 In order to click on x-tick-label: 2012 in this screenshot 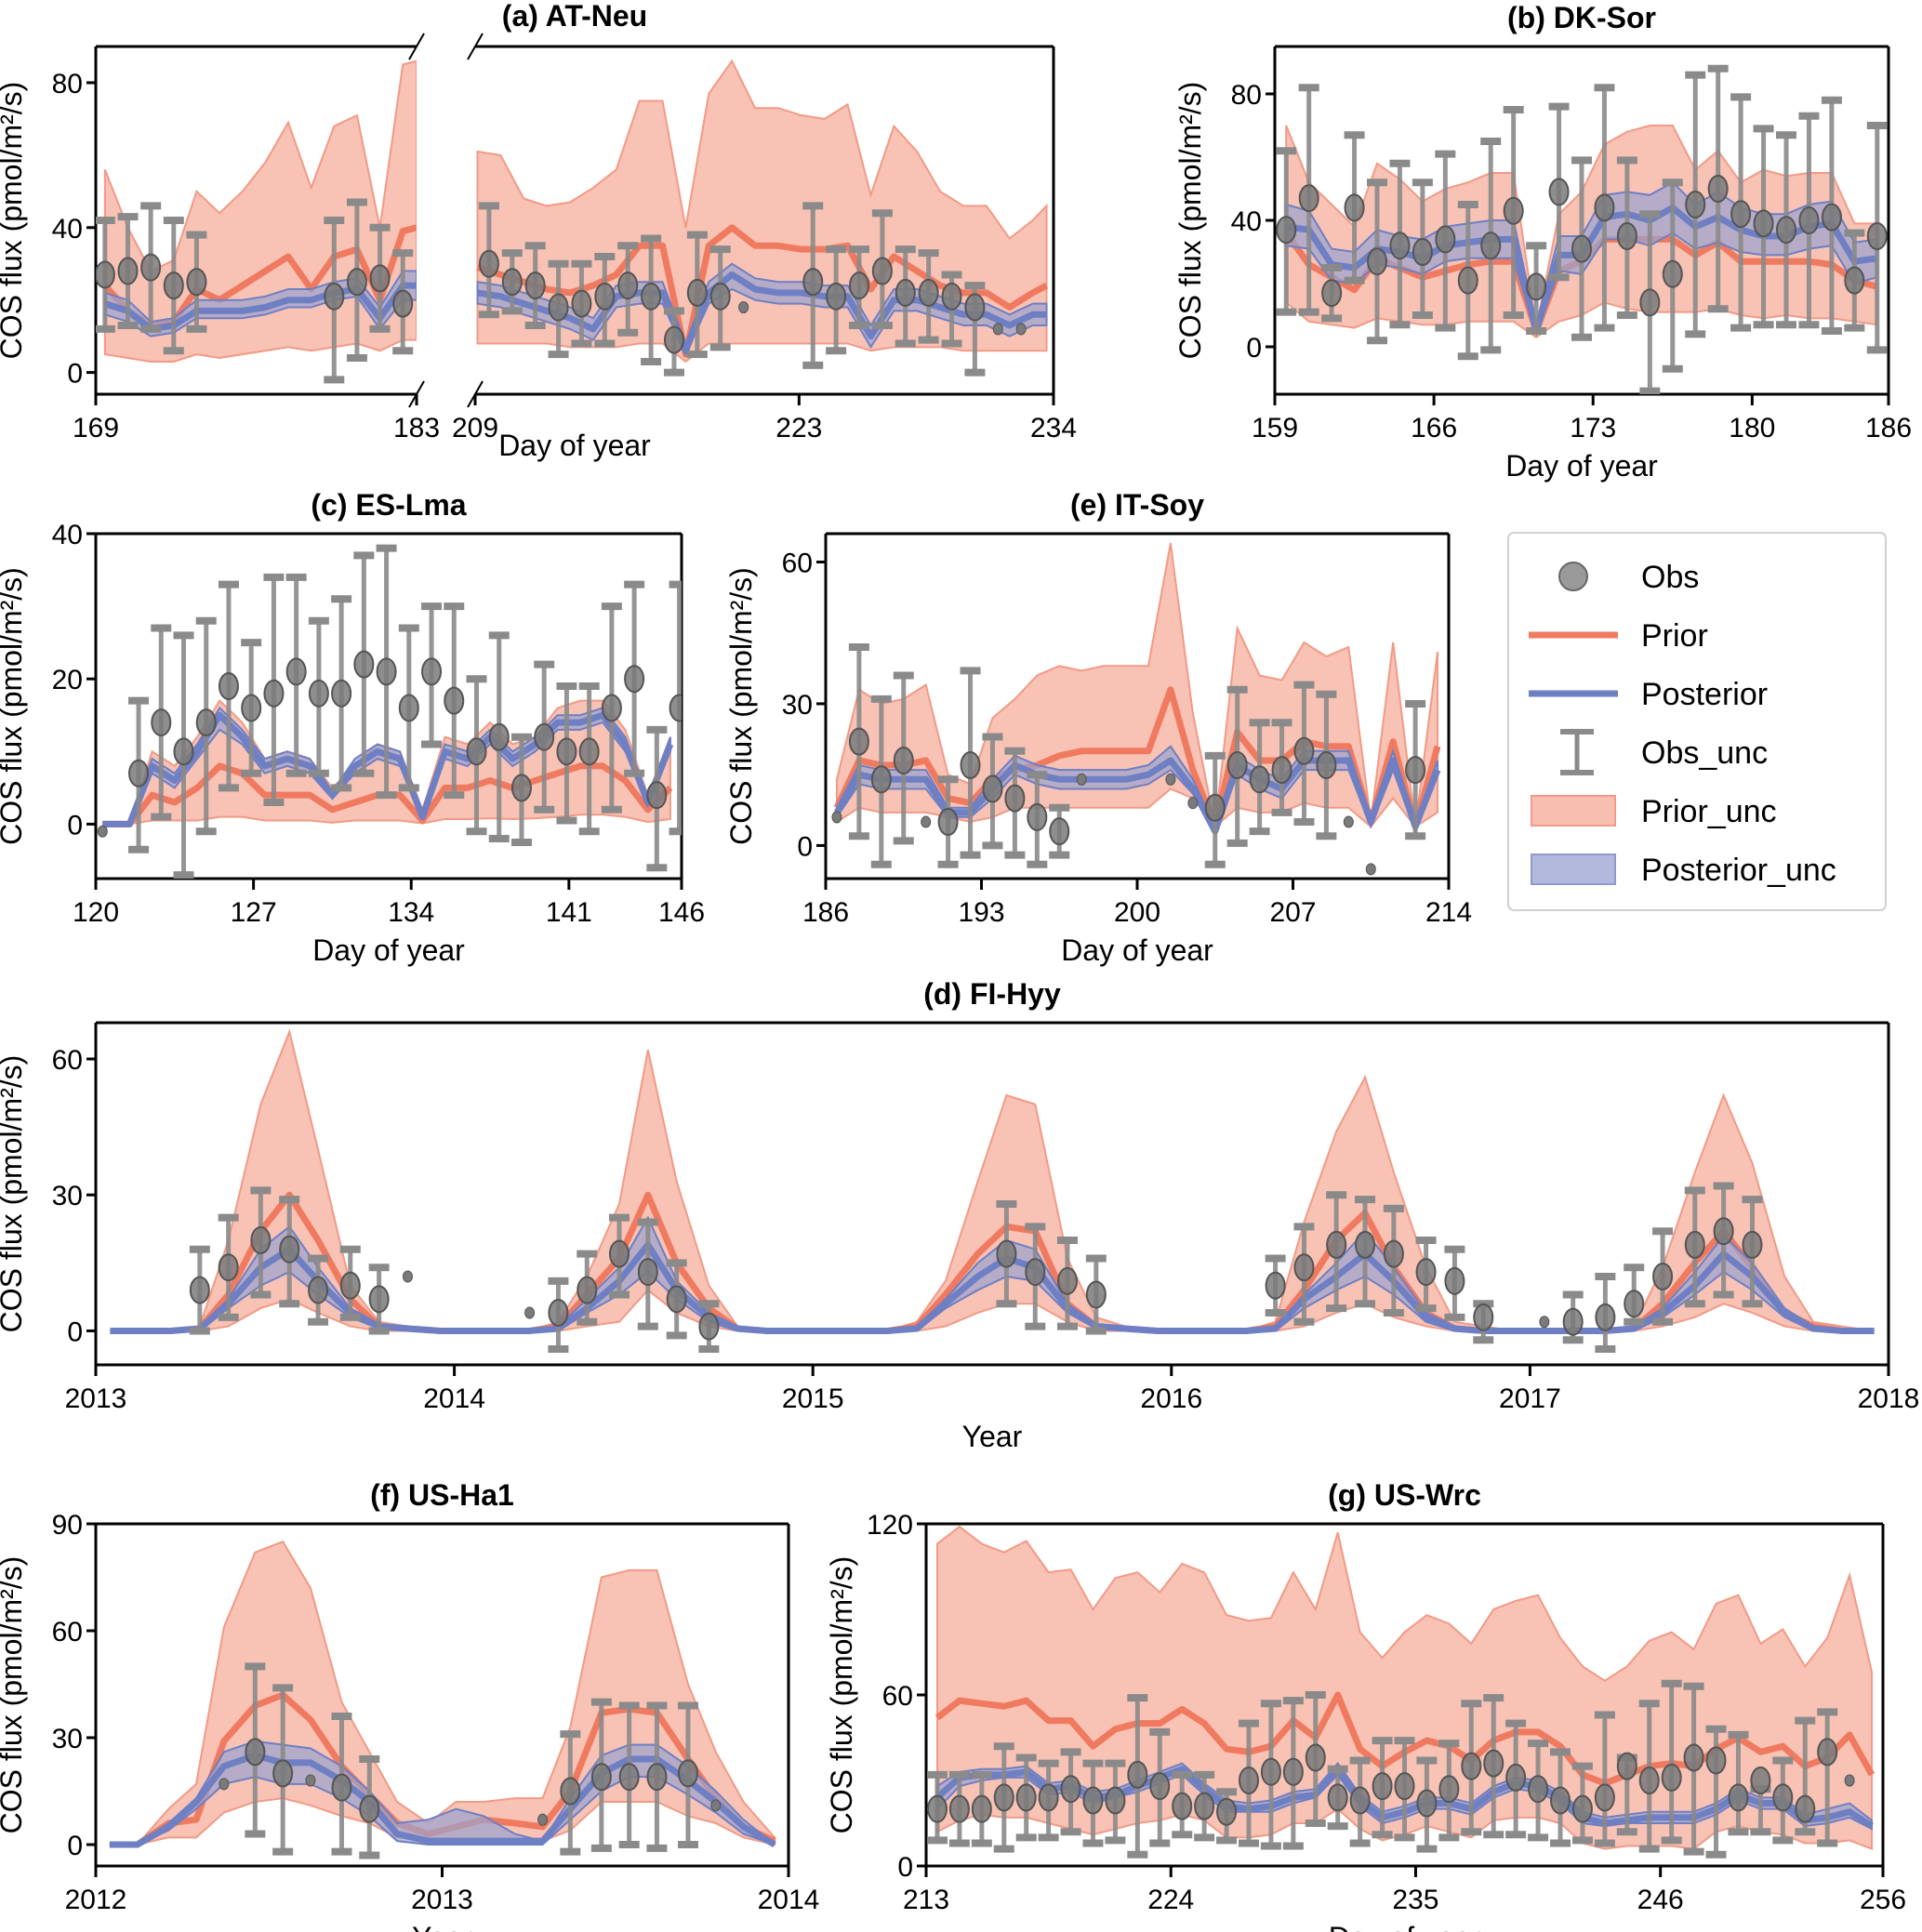, I will do `click(96, 1900)`.